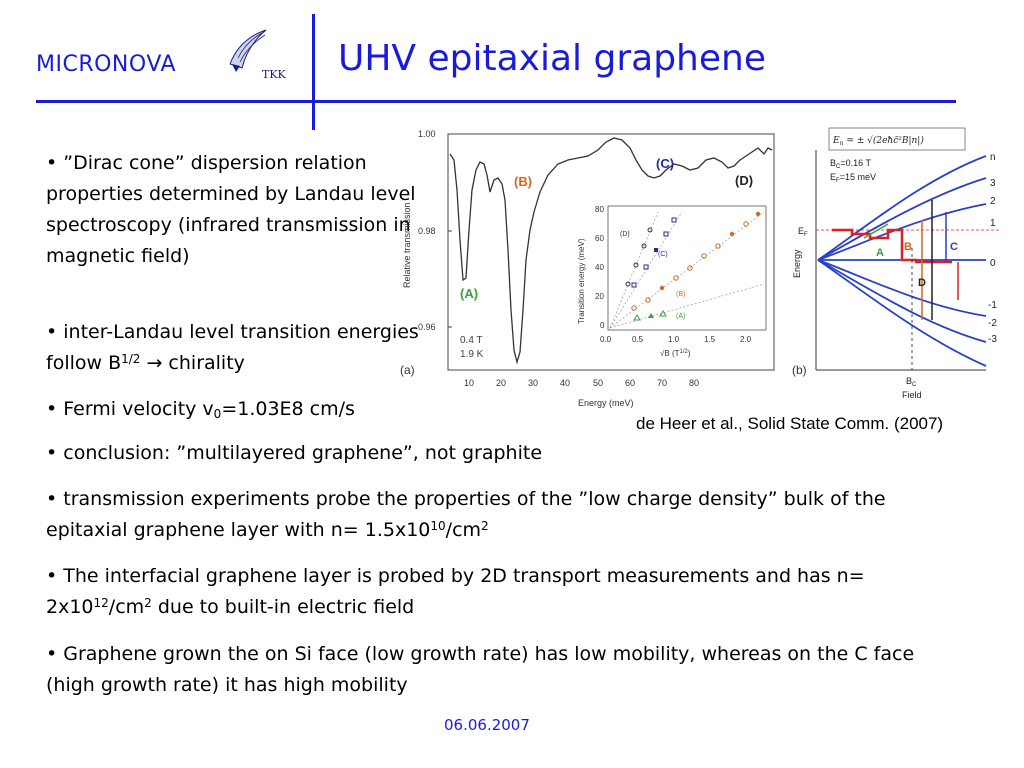 Image resolution: width=1024 pixels, height=768 pixels. Describe the element at coordinates (501, 383) in the screenshot. I see `xtick-20: 20` at that location.